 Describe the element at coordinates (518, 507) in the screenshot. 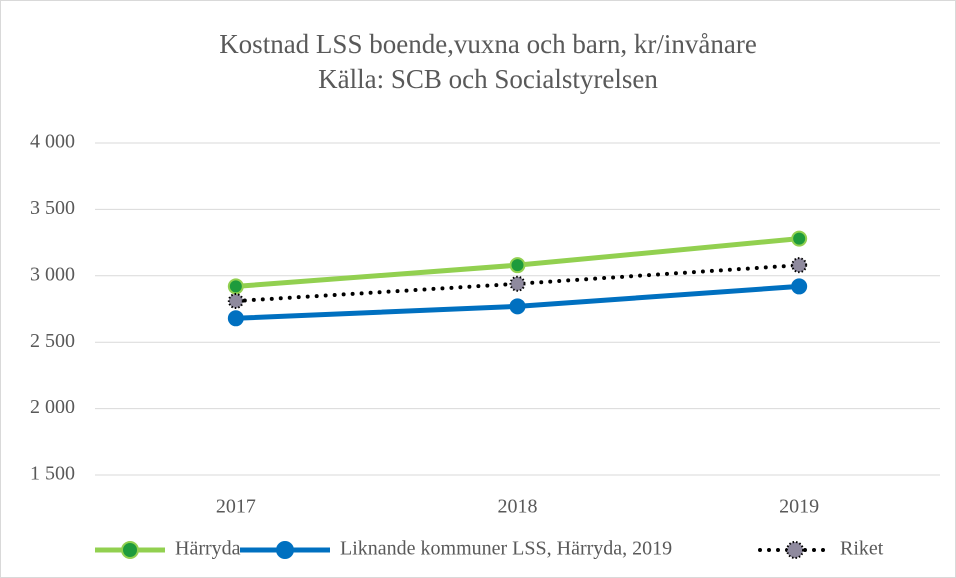

I see `x-tick-label: 2018` at that location.